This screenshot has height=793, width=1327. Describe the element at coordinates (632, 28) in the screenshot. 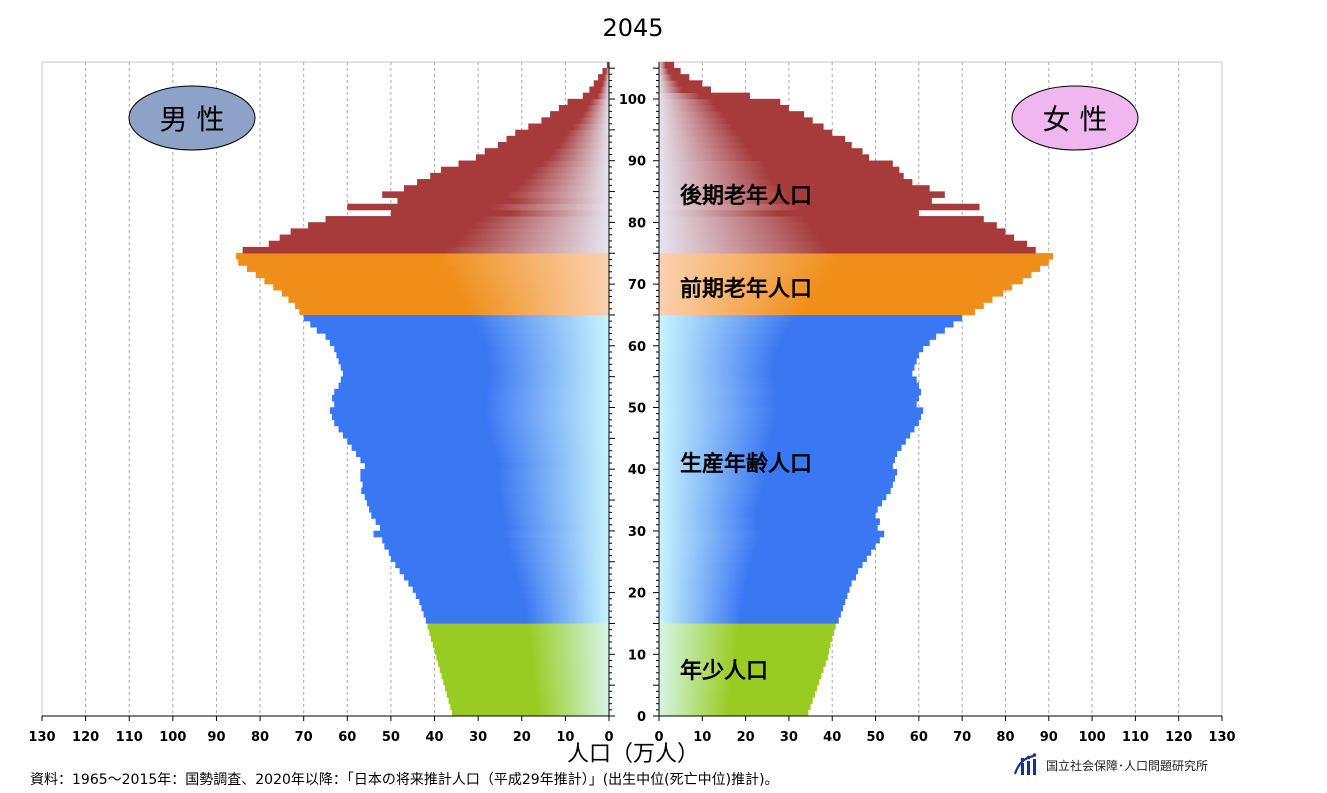

I see `chart-title: 2045` at that location.